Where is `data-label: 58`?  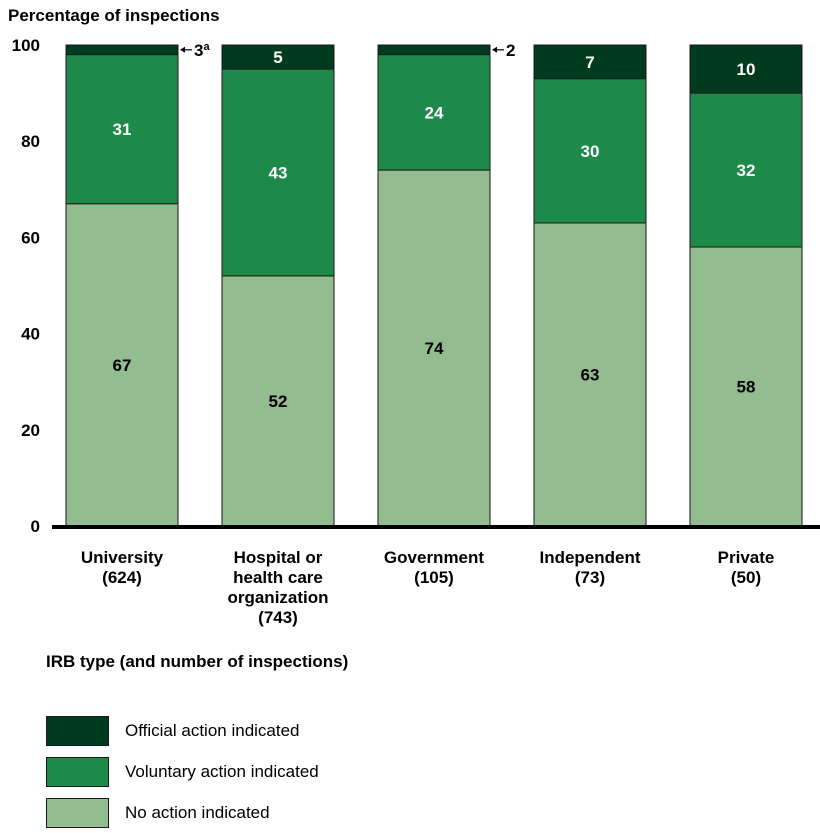
data-label: 58 is located at coordinates (746, 387).